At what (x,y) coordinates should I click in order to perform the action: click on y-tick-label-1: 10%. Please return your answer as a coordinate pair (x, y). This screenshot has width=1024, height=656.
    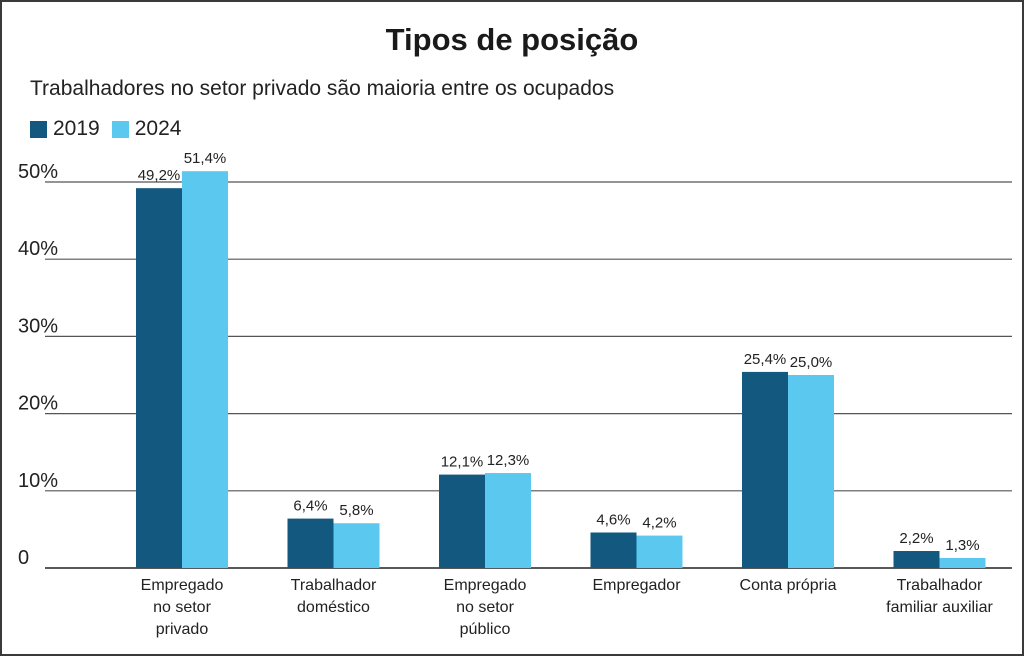
    Looking at the image, I should click on (38, 481).